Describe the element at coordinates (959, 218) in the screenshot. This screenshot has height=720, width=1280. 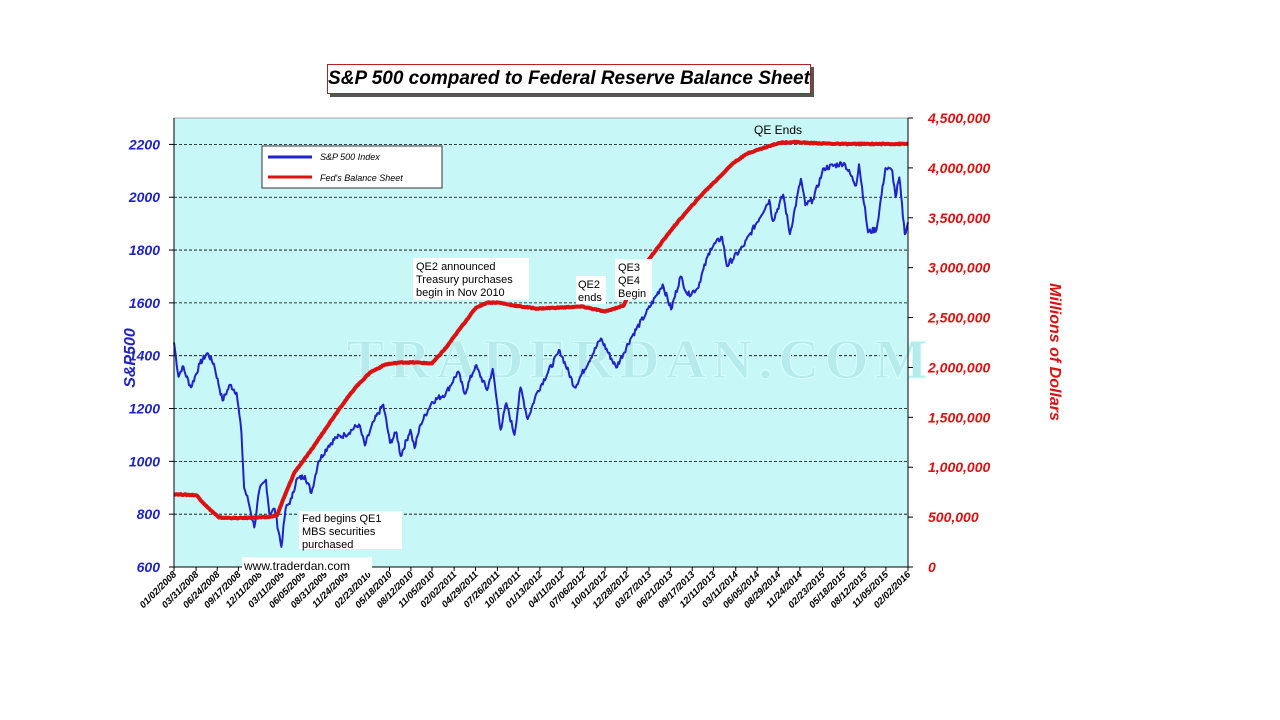
I see `right-tick-label: 3,500,000` at that location.